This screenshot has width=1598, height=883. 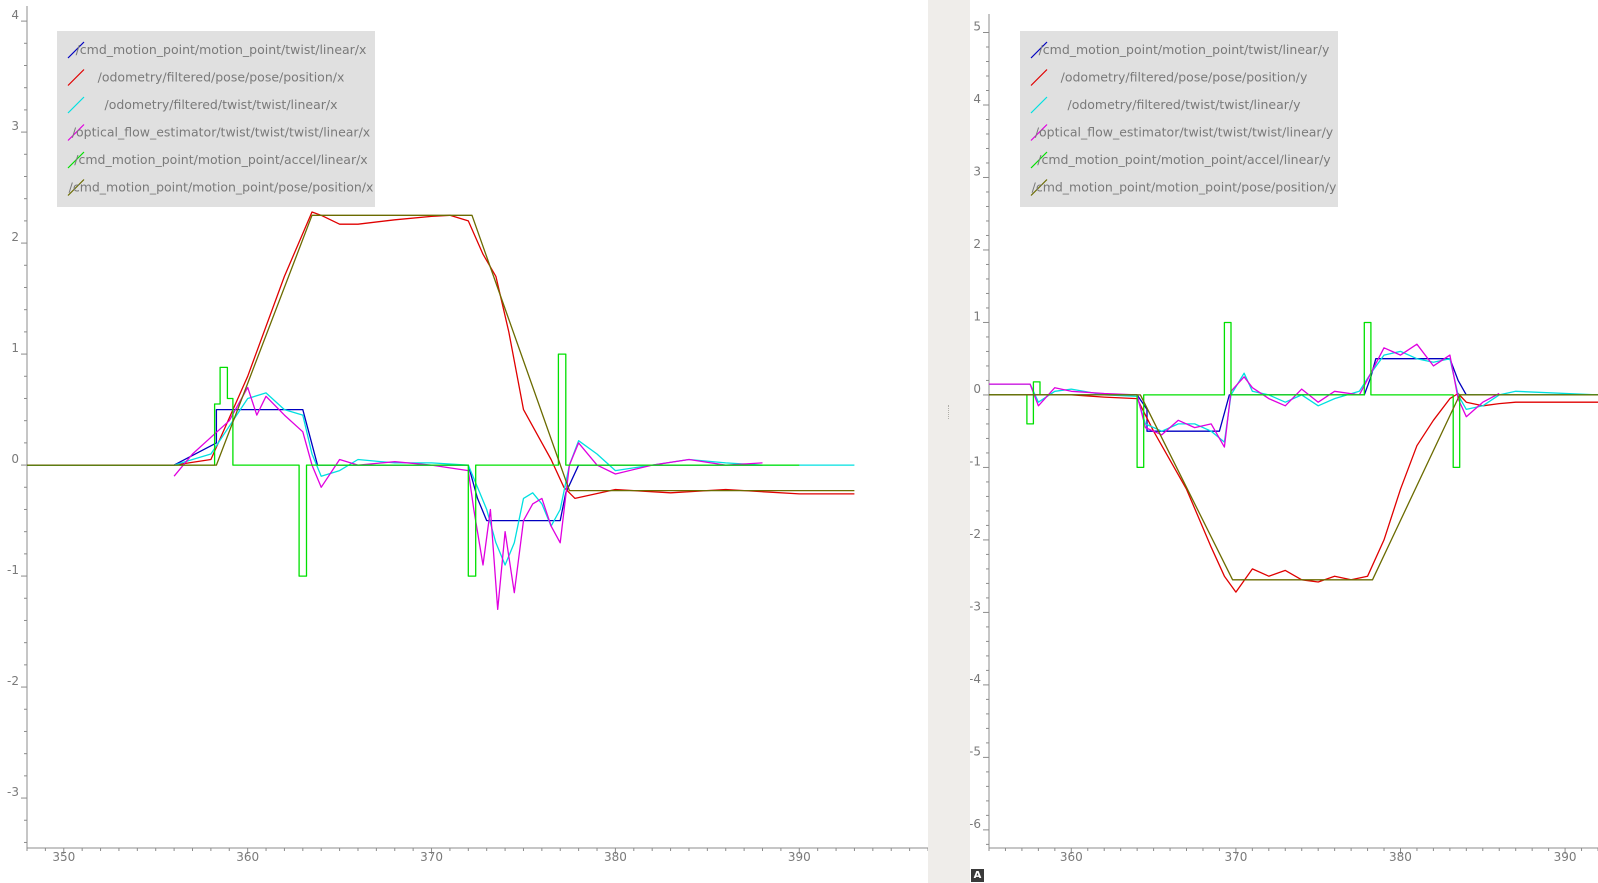 I want to click on legend-entry: /odometry/filtered/pose/pose/position/x, so click(x=221, y=77).